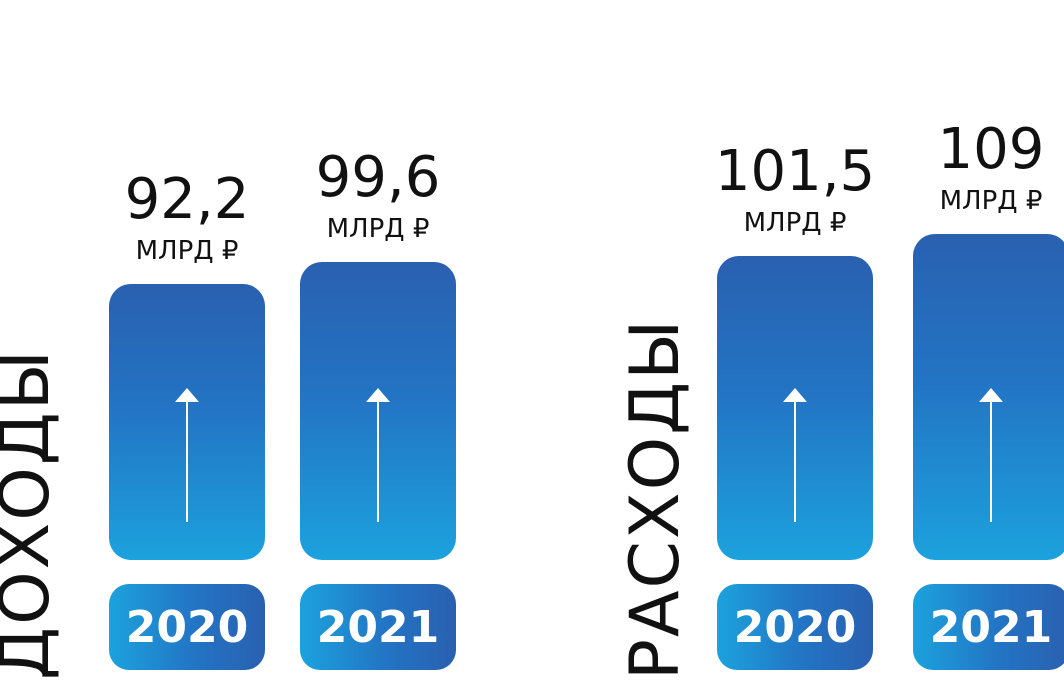 The image size is (1064, 680). What do you see at coordinates (655, 498) in the screenshot?
I see `expense-section-title: РАСХОДЫ` at bounding box center [655, 498].